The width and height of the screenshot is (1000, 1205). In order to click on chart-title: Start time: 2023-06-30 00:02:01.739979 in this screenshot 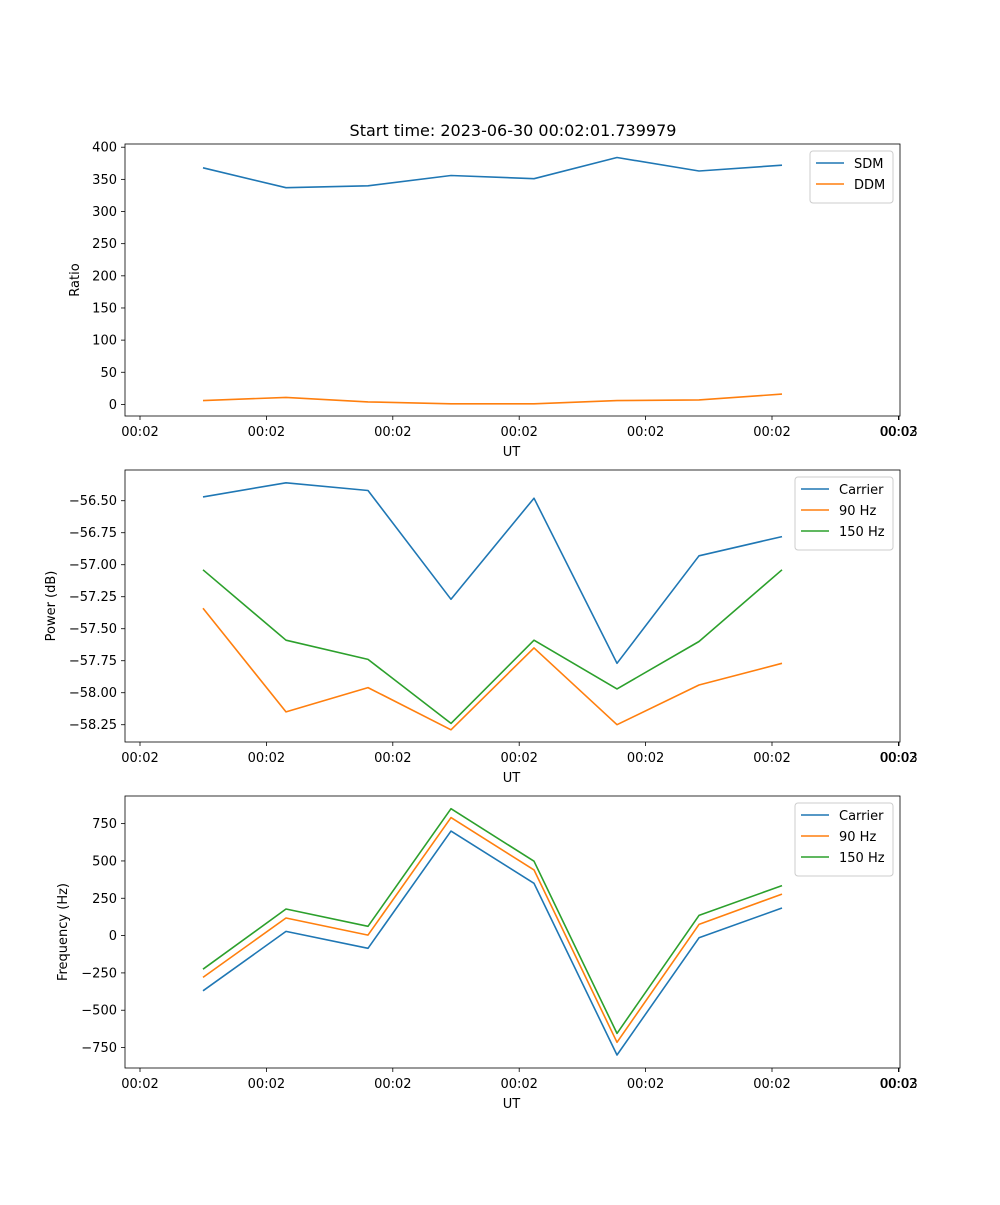, I will do `click(513, 130)`.